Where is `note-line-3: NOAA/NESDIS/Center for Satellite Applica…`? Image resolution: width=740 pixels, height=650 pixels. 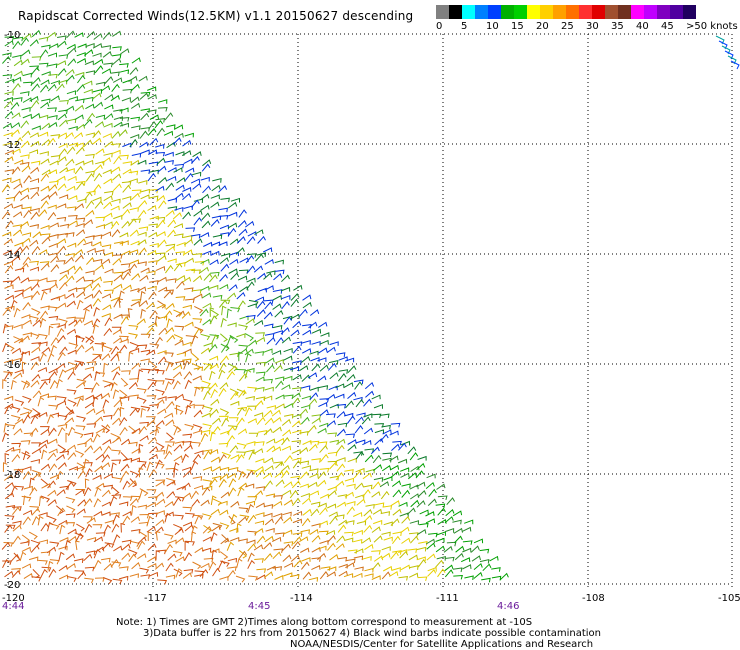 note-line-3: NOAA/NESDIS/Center for Satellite Applica… is located at coordinates (442, 644).